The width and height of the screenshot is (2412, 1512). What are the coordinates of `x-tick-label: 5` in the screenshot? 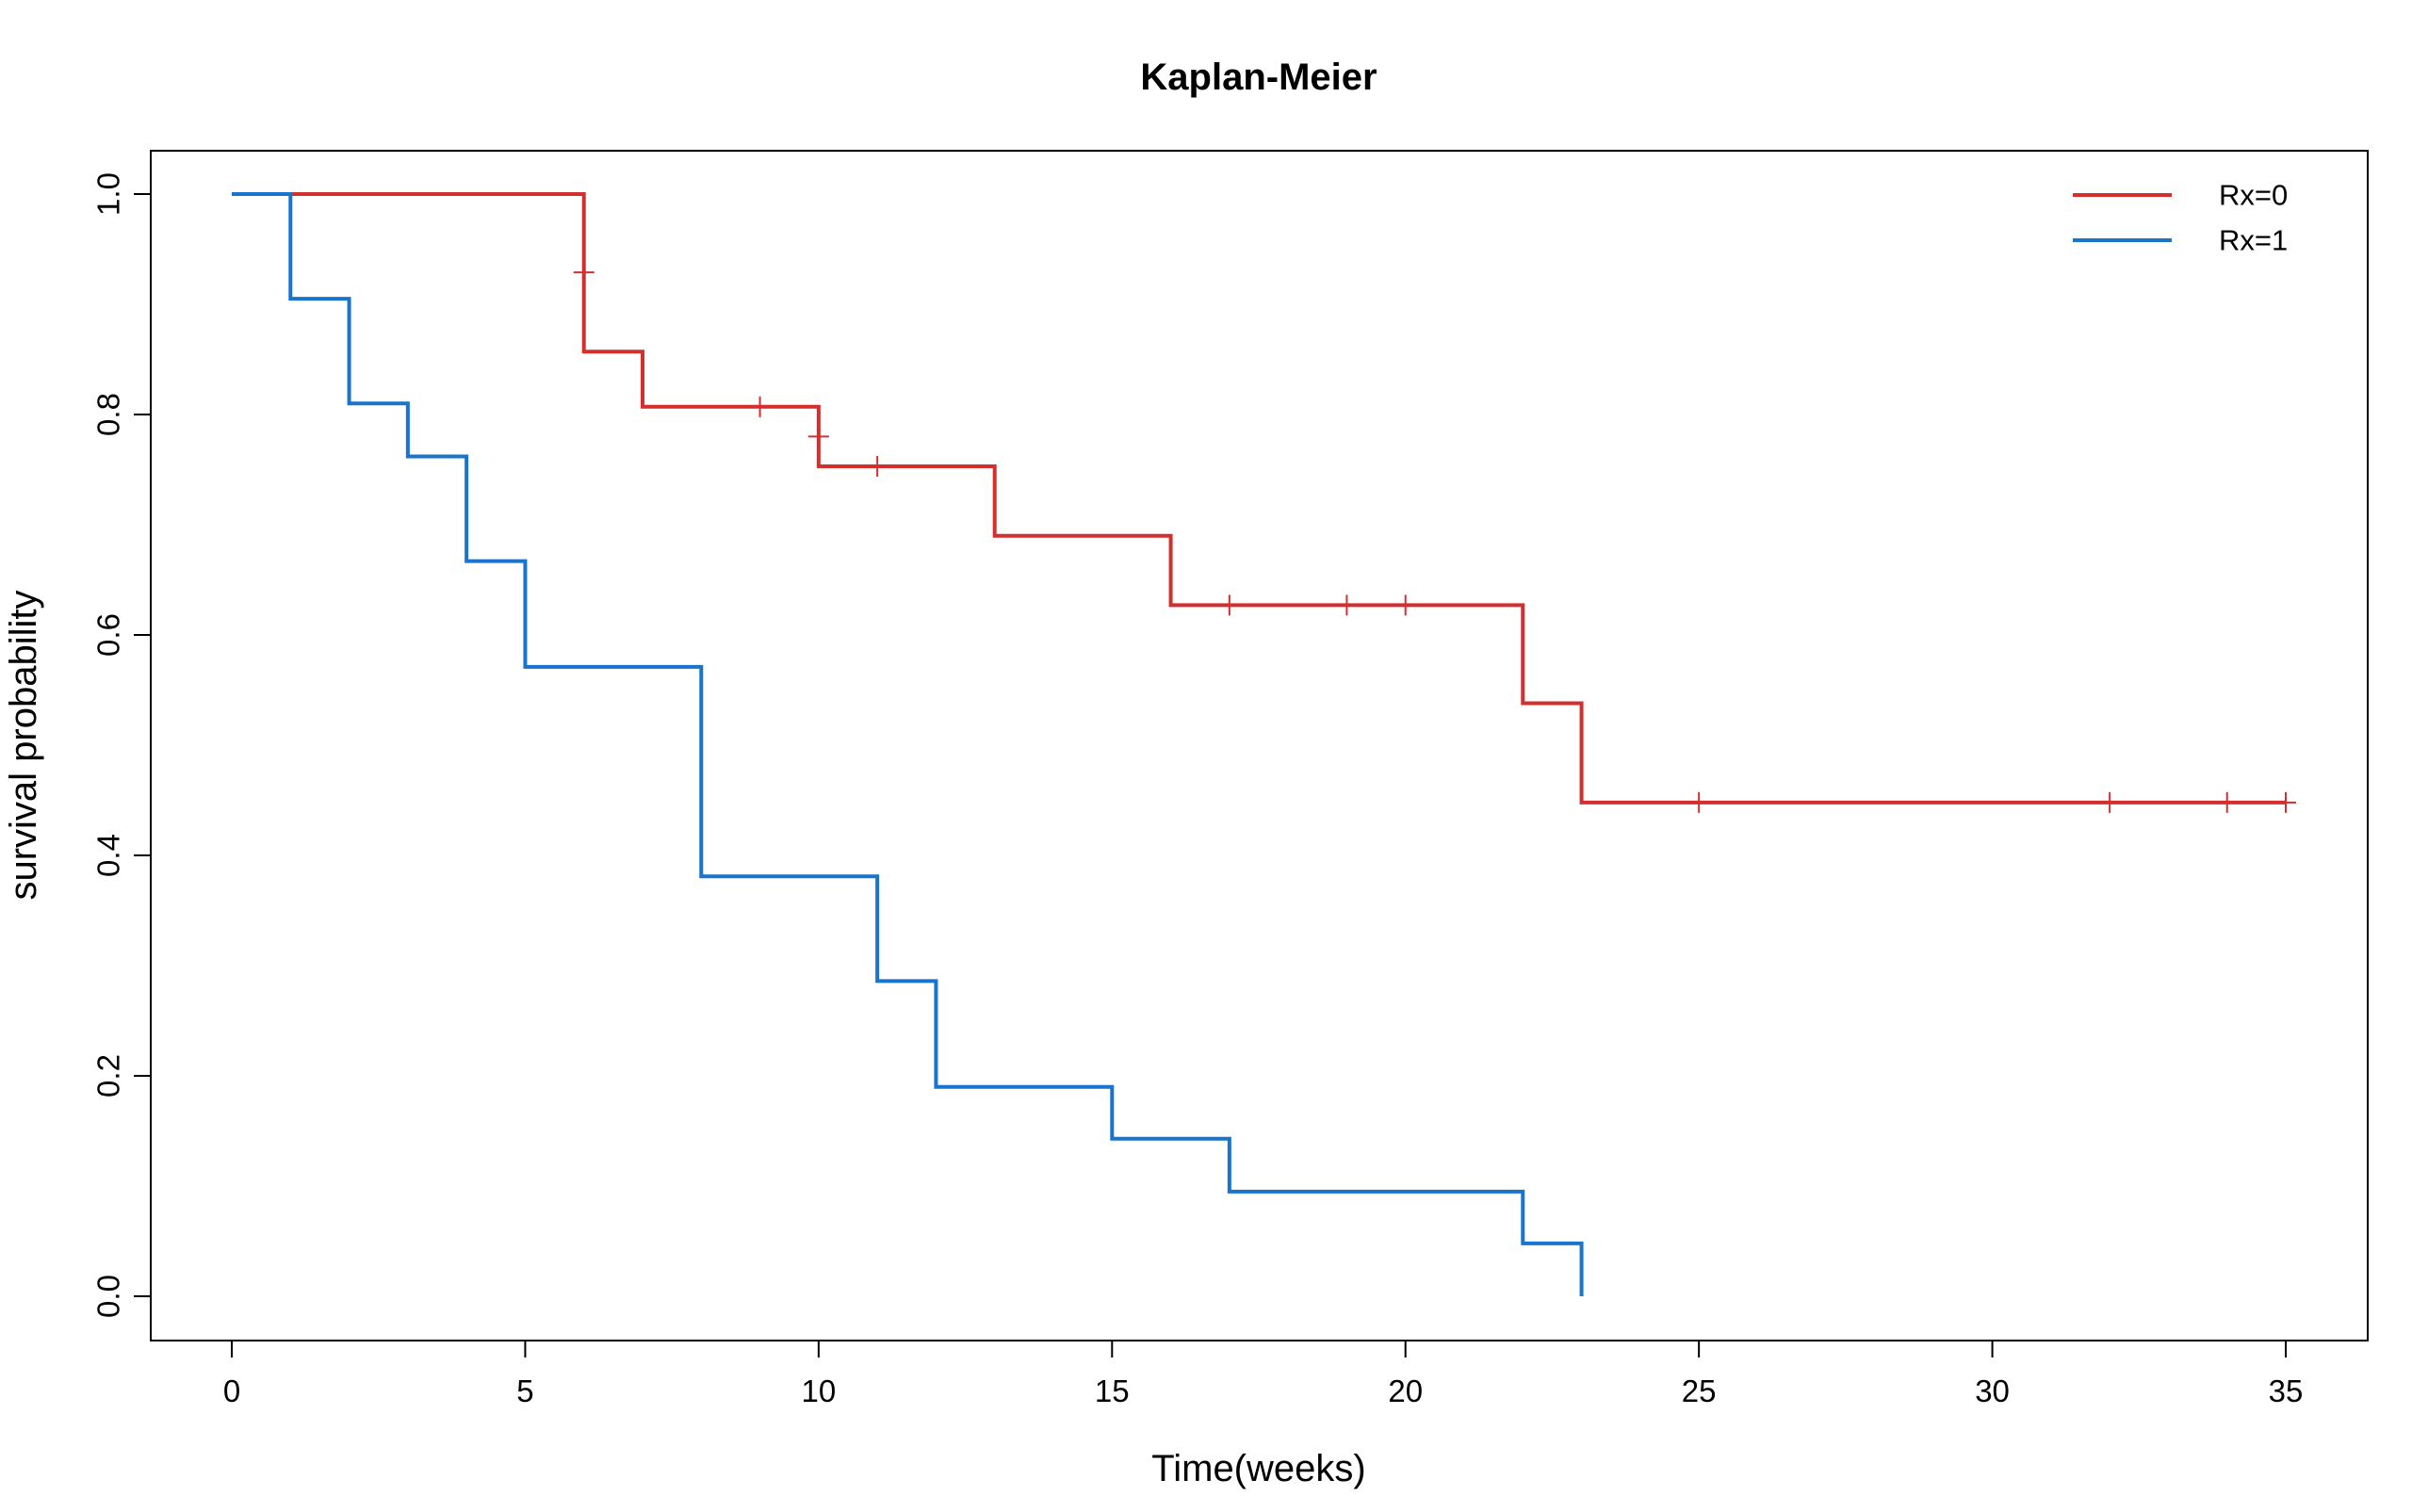 It's located at (524, 1391).